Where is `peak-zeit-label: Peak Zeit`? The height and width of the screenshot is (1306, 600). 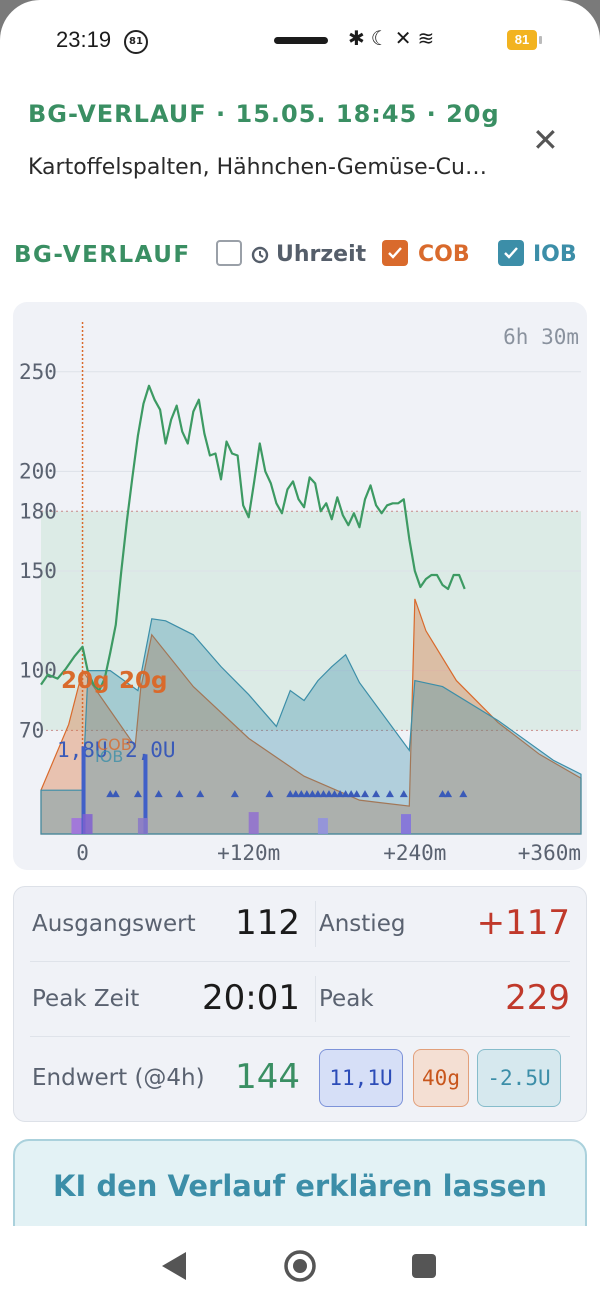
peak-zeit-label: Peak Zeit is located at coordinates (86, 999).